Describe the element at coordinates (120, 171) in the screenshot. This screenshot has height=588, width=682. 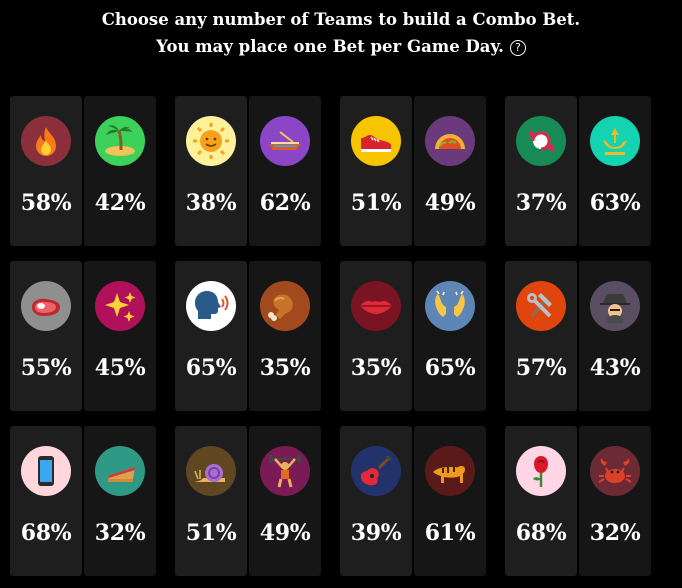
I see `team-card: 42%` at that location.